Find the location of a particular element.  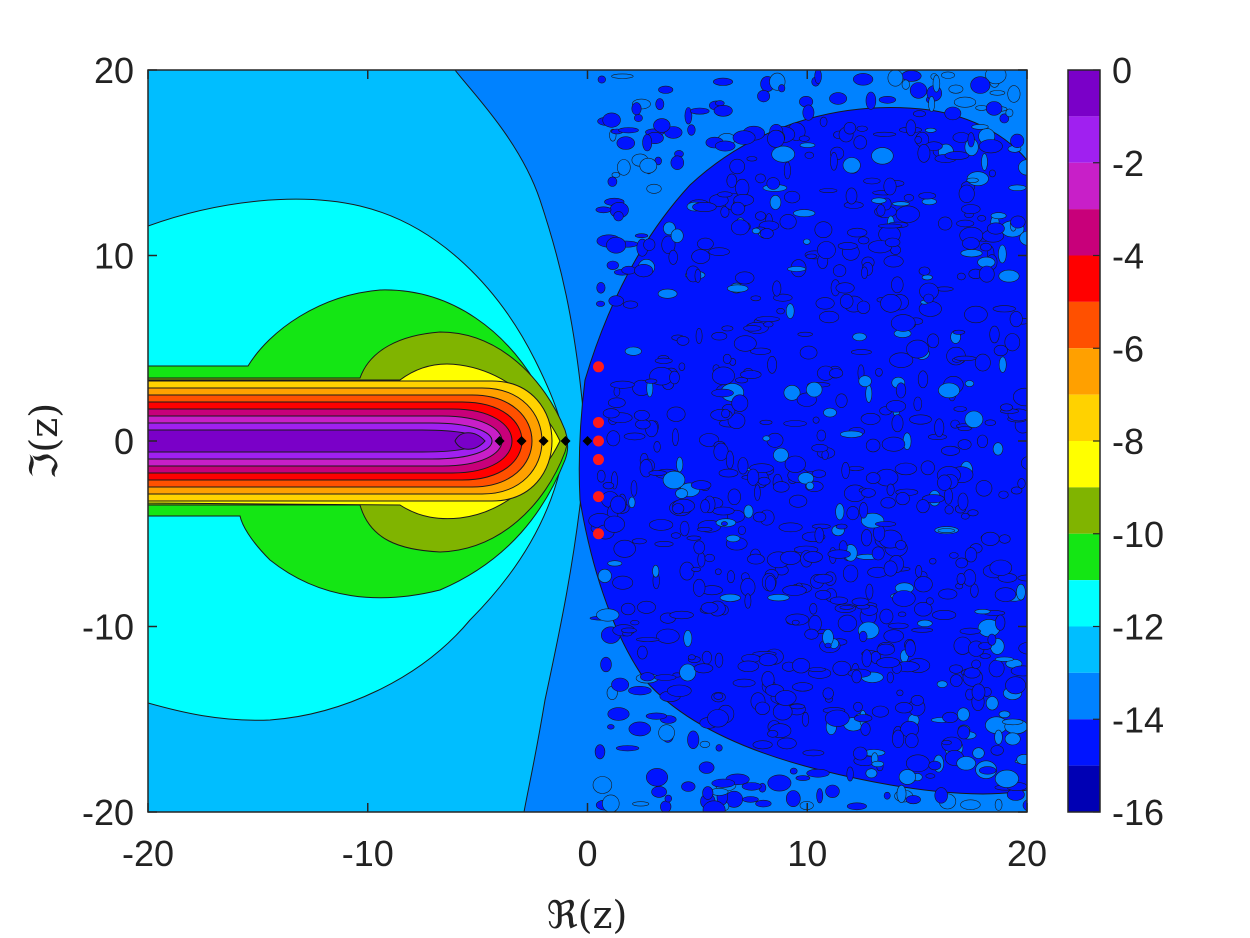

colorbar-tick-label: 0 is located at coordinates (1122, 70).